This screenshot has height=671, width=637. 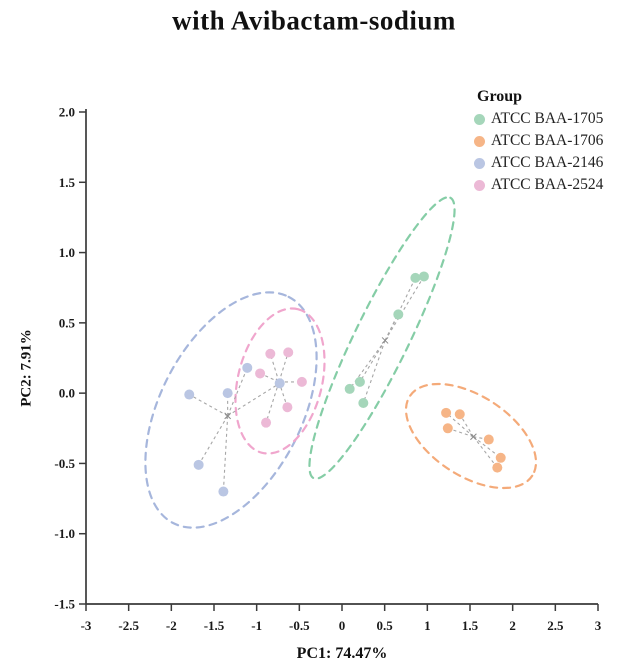 What do you see at coordinates (86, 625) in the screenshot?
I see `x-tick-label: -3` at bounding box center [86, 625].